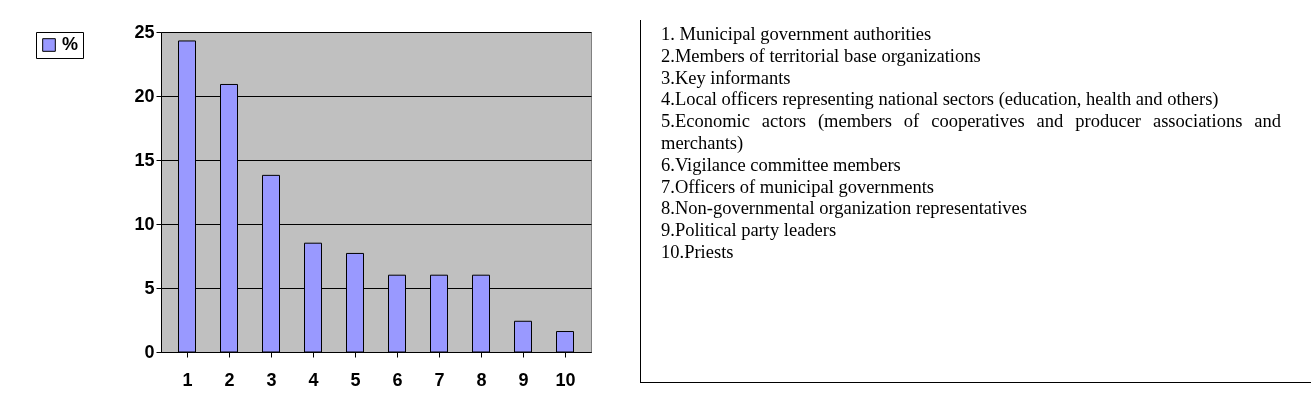 The image size is (1315, 408). What do you see at coordinates (971, 133) in the screenshot?
I see `text: 5.Economic actors (members of cooperatives and producer associations and merchants)` at bounding box center [971, 133].